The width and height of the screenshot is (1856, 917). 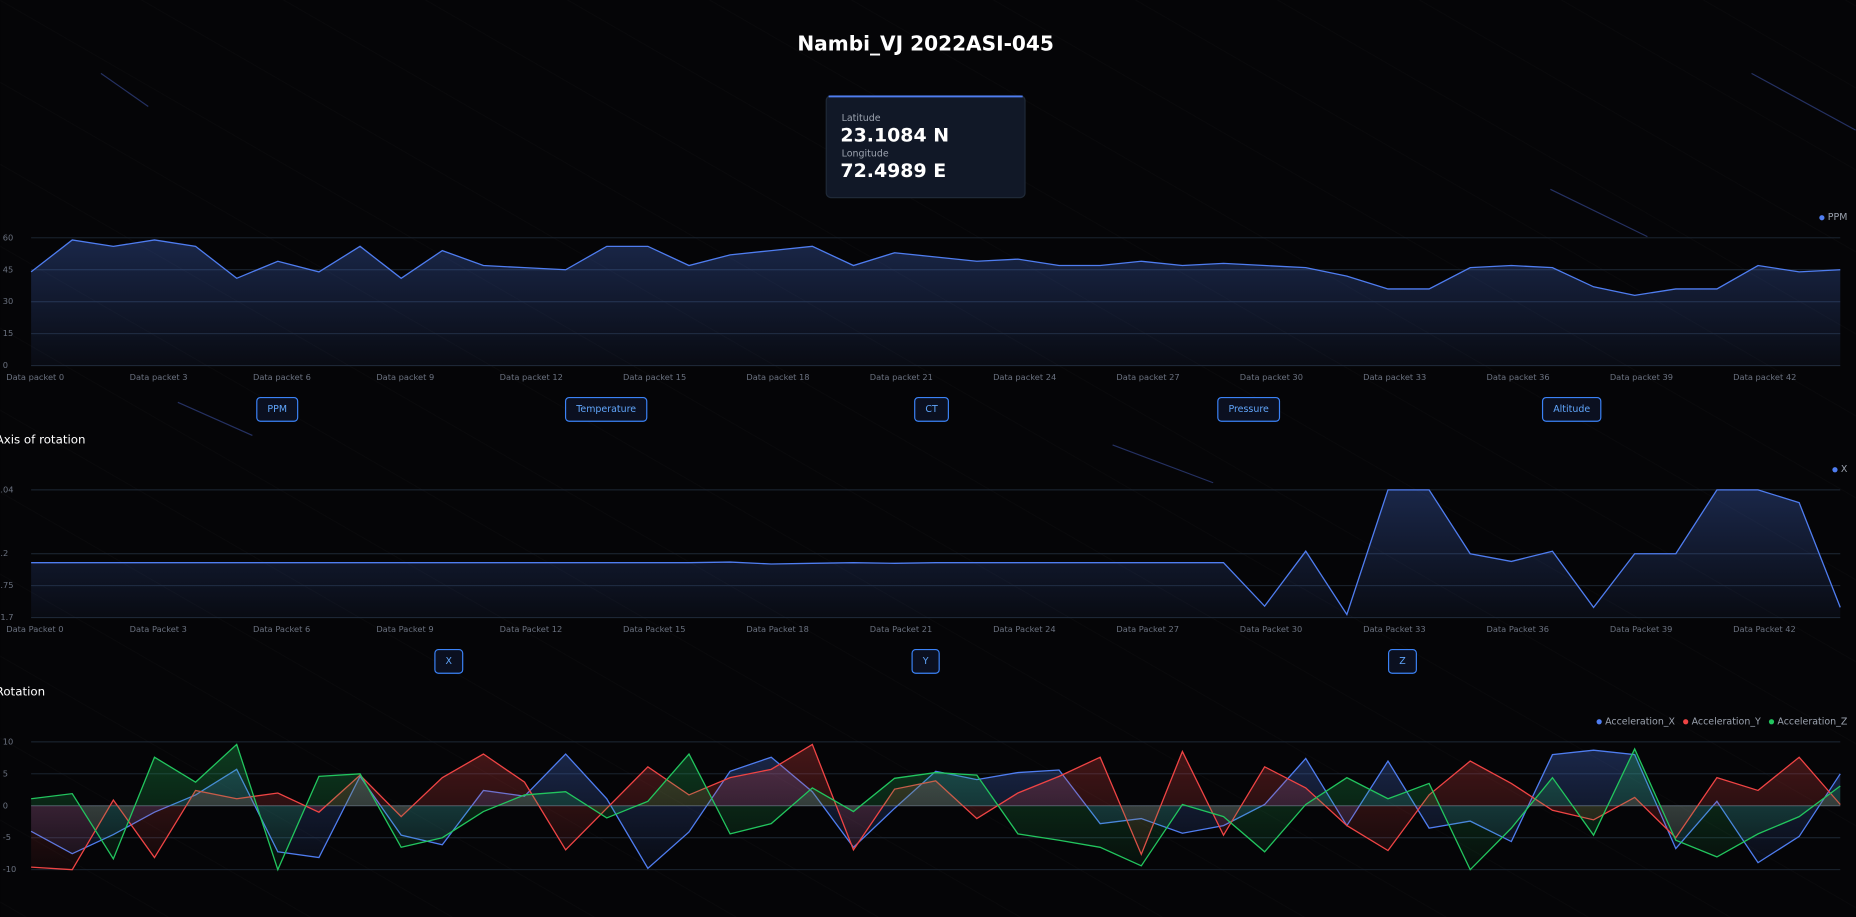 What do you see at coordinates (1271, 629) in the screenshot?
I see `x-tick-label: Data Packet 30` at bounding box center [1271, 629].